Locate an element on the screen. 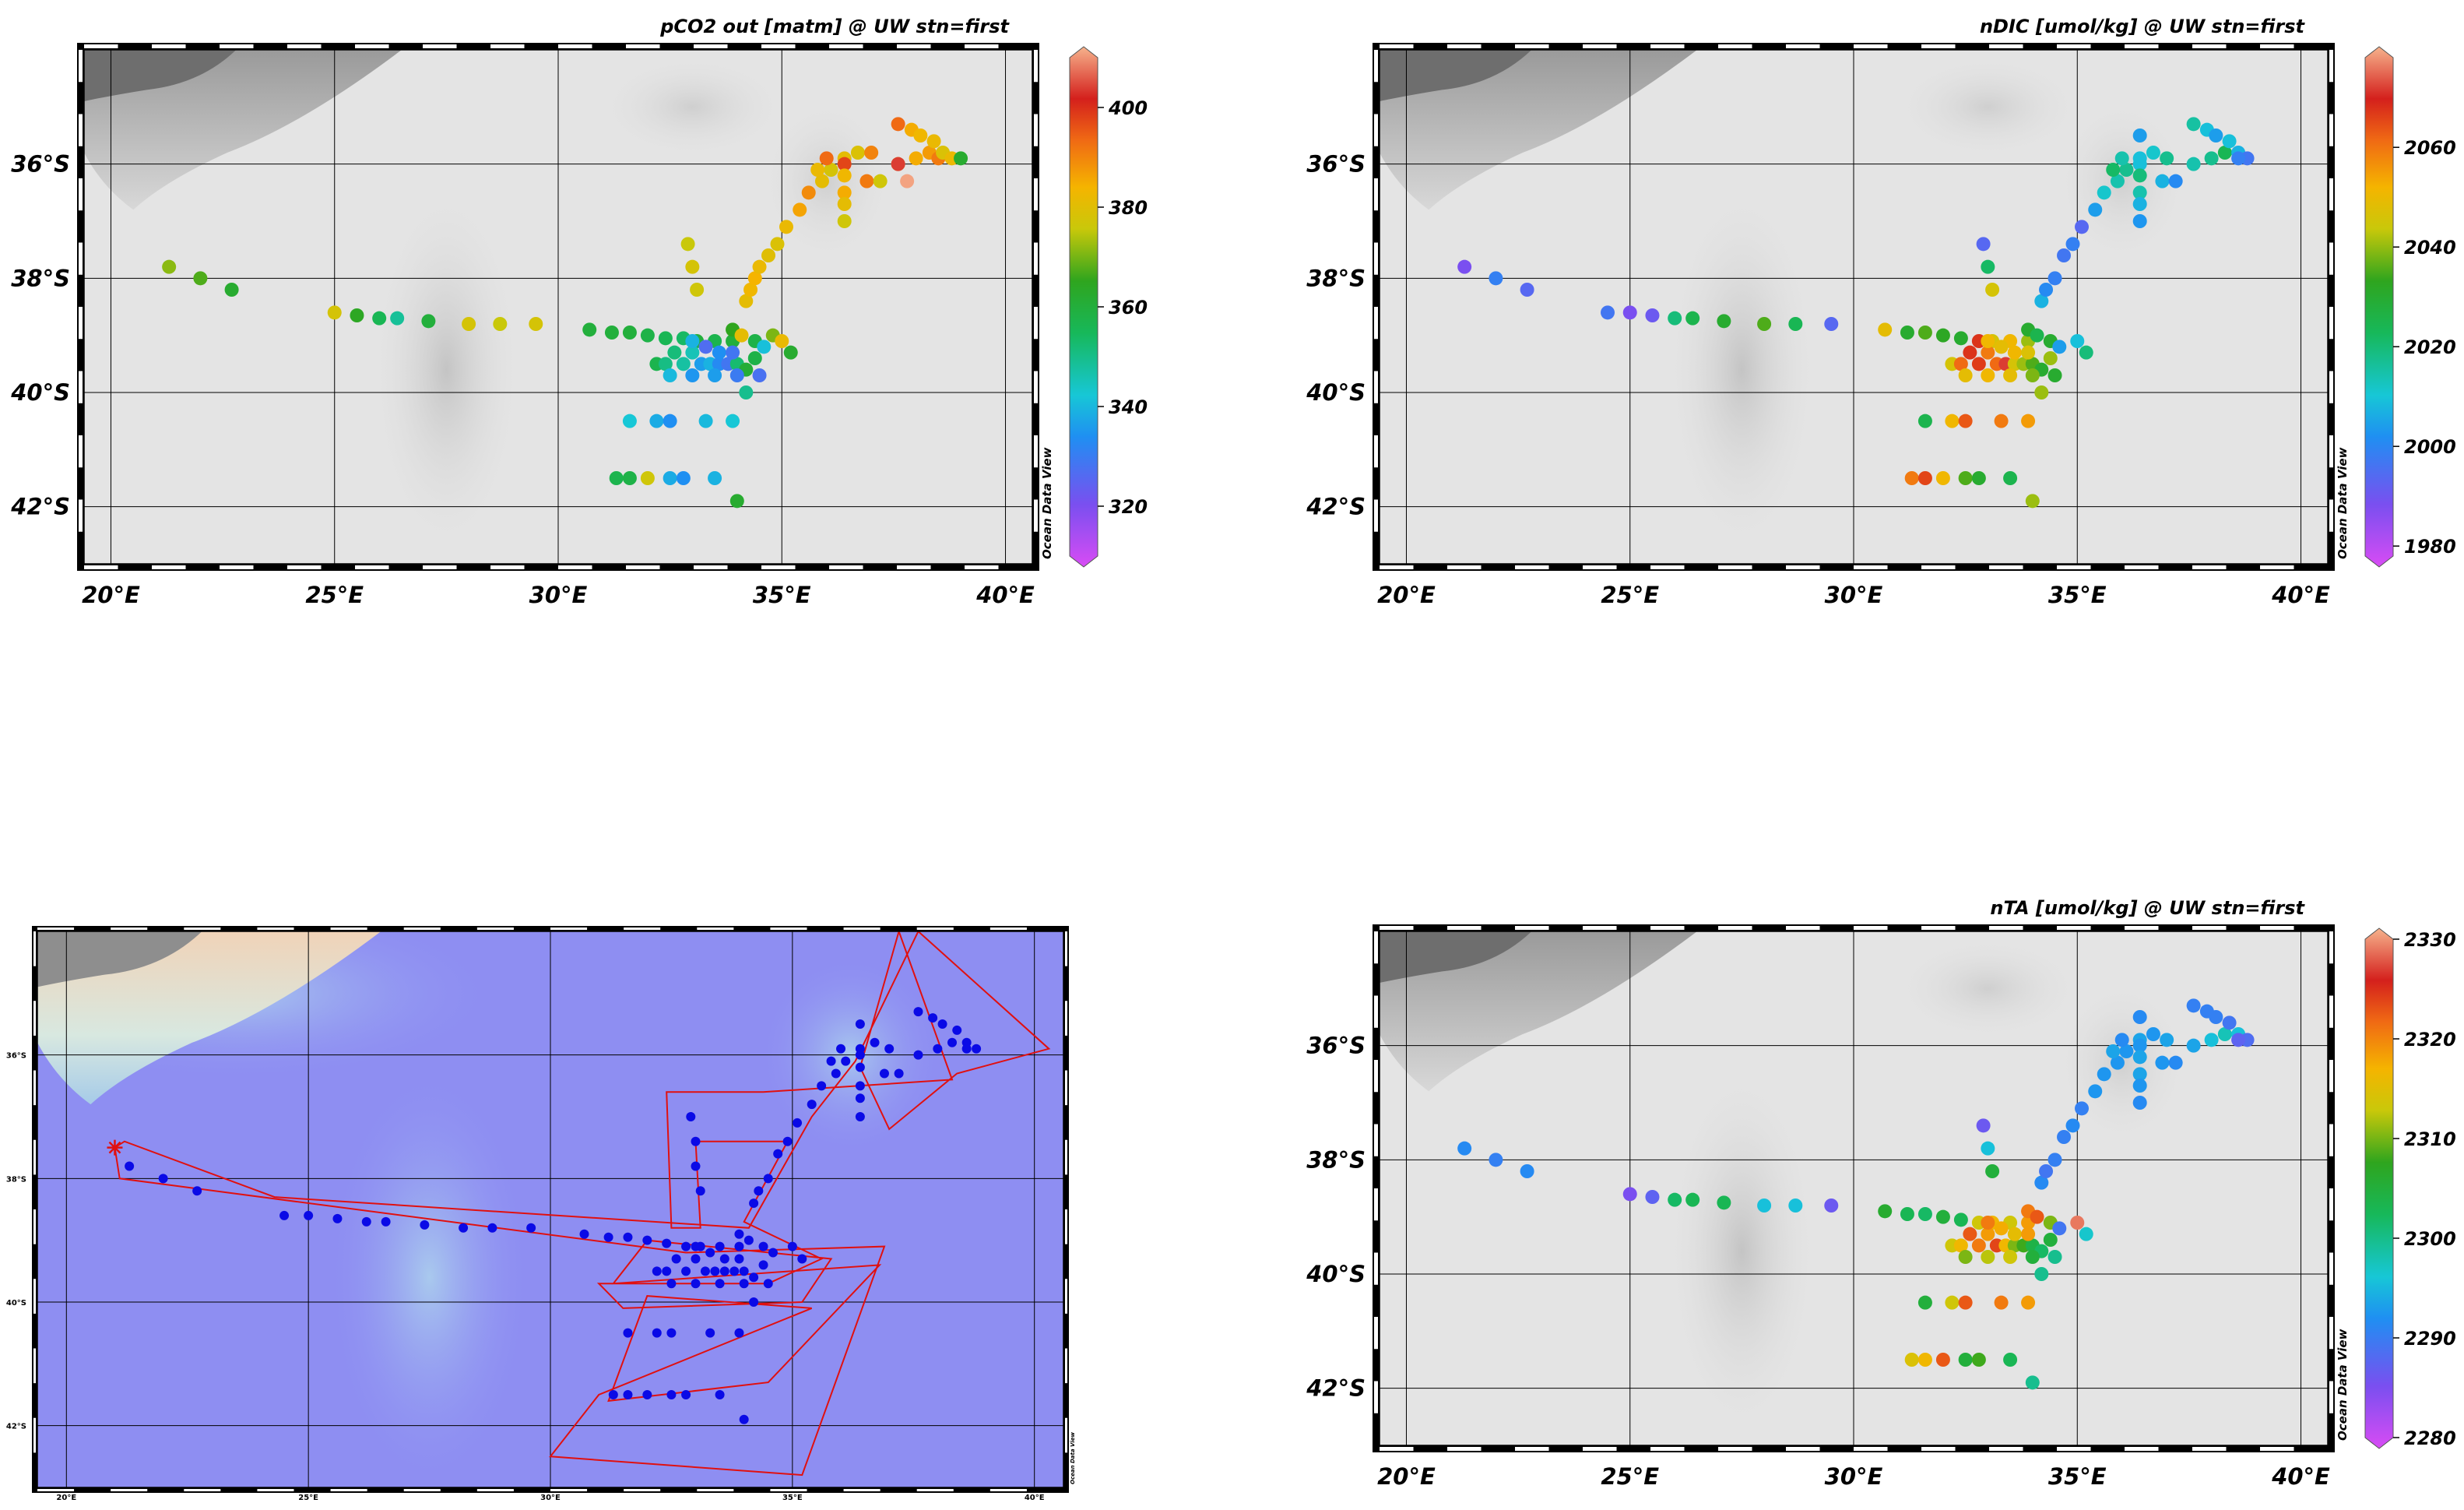 The width and height of the screenshot is (2464, 1510). x-tick-label: 35°E is located at coordinates (2077, 1477).